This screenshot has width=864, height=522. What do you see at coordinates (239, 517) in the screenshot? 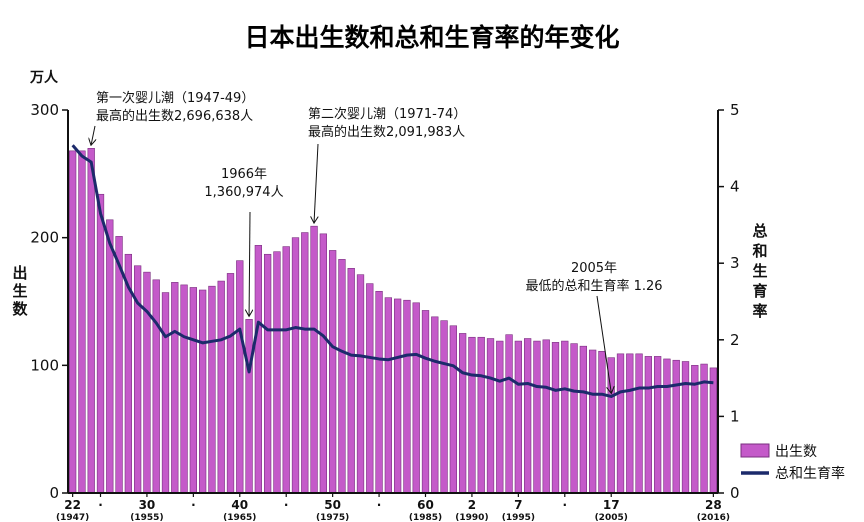
I see `x-tick-year: (1965)` at bounding box center [239, 517].